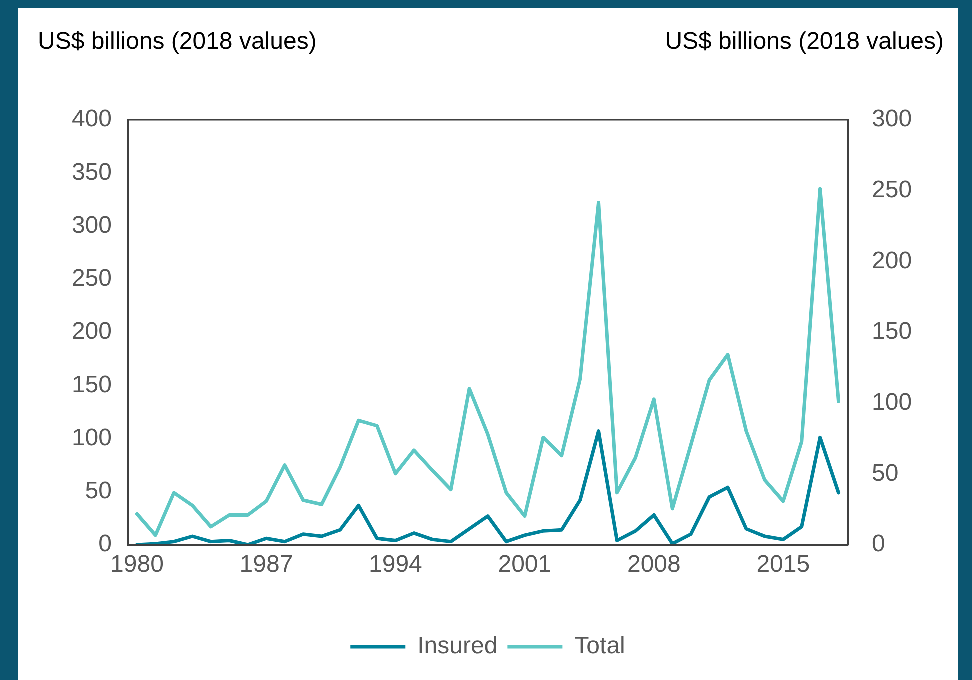 This screenshot has height=680, width=972. What do you see at coordinates (177, 42) in the screenshot?
I see `y-axis-title: US$ billions (2018 values)` at bounding box center [177, 42].